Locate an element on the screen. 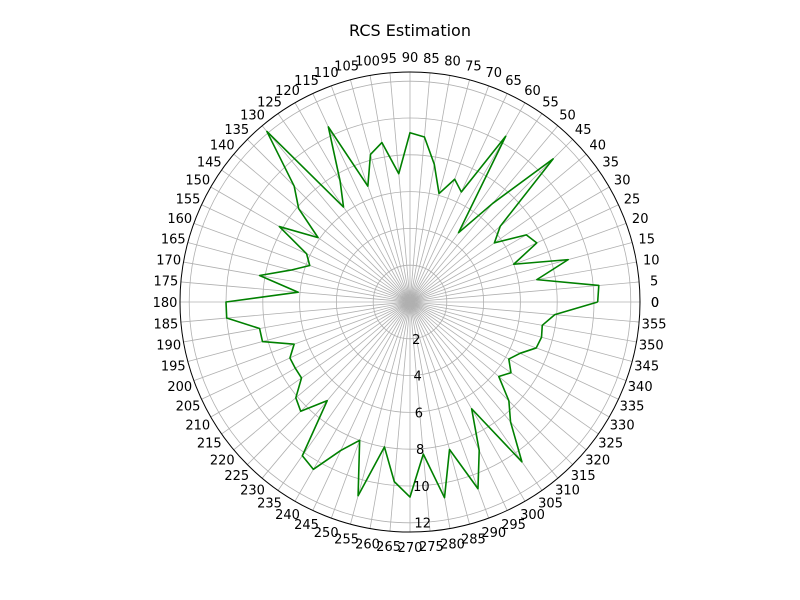  angular-tick-label: 175 is located at coordinates (165, 282).